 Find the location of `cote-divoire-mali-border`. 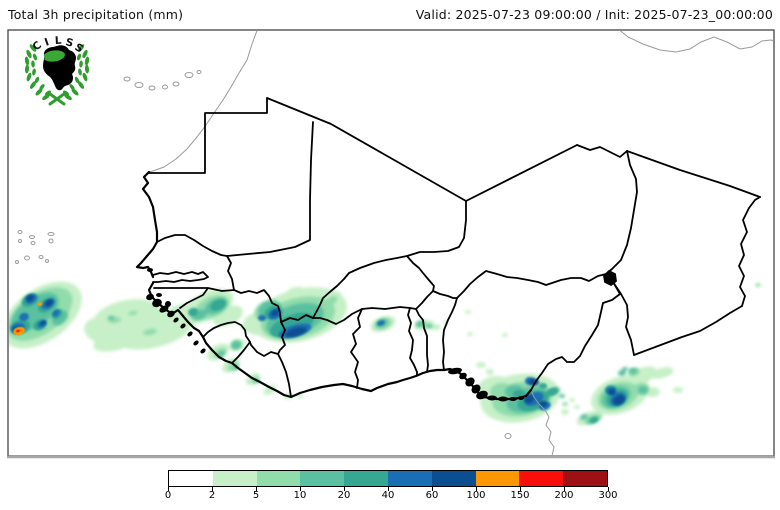

cote-divoire-mali-border is located at coordinates (297, 318).